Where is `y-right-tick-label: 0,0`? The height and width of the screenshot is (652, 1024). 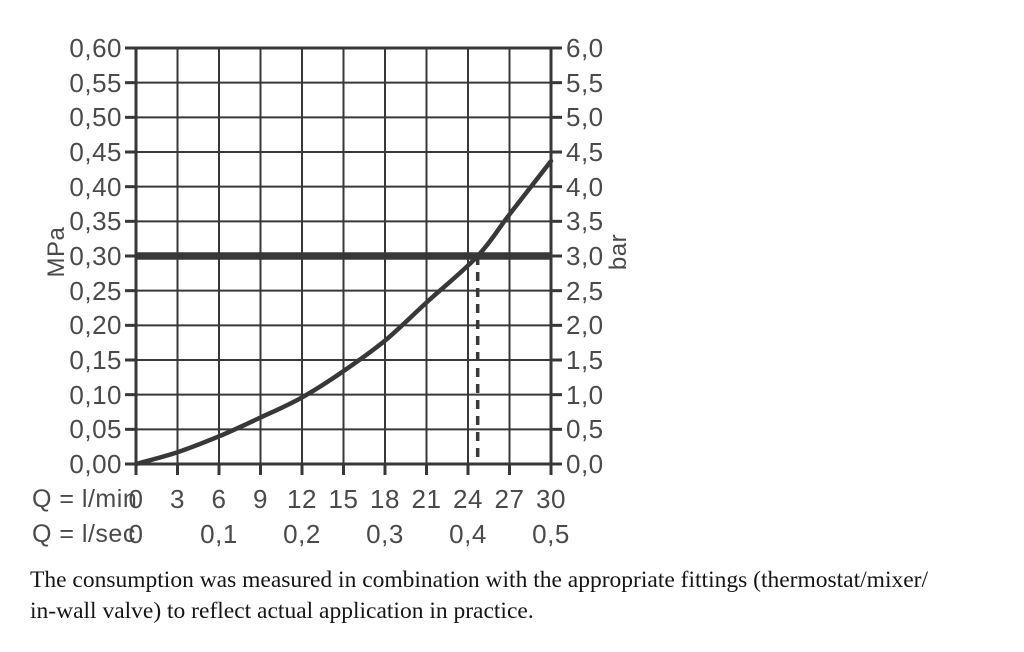 y-right-tick-label: 0,0 is located at coordinates (585, 464).